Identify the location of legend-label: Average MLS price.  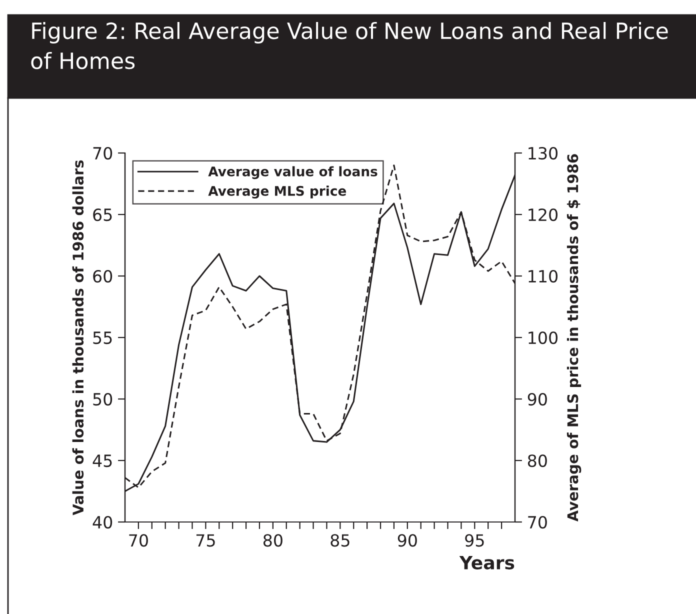
(277, 192).